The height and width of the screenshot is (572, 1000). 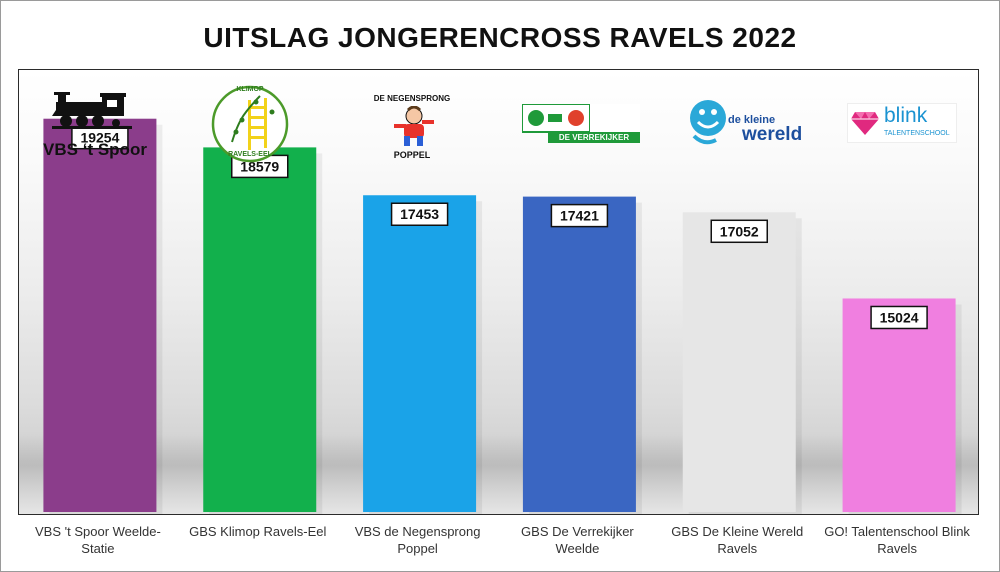 I want to click on x-tick-label: VBS 't Spoor Weelde-Statie, so click(x=98, y=540).